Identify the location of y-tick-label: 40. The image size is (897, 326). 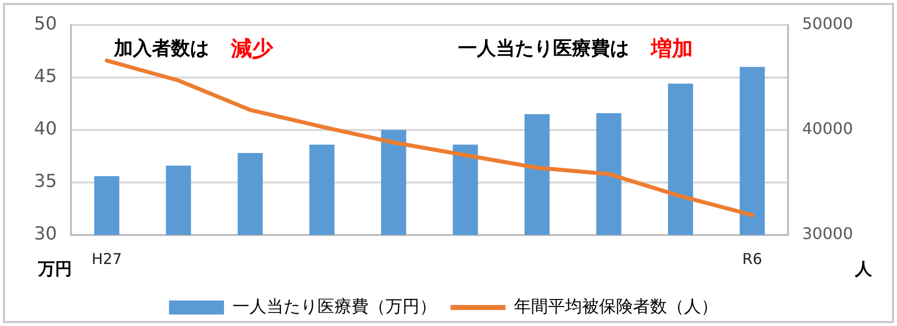
(45, 129).